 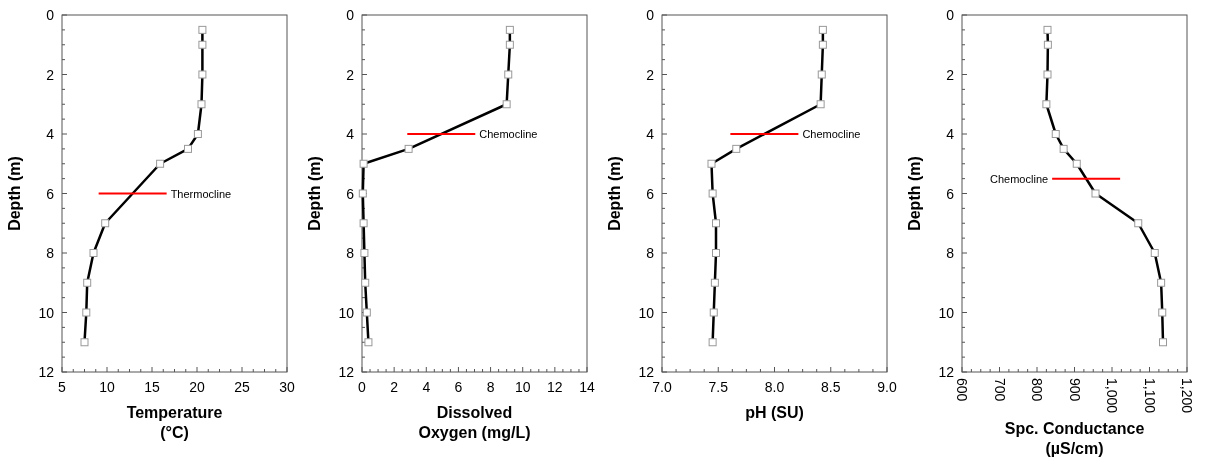 What do you see at coordinates (887, 387) in the screenshot?
I see `x-tick-label: 9.0` at bounding box center [887, 387].